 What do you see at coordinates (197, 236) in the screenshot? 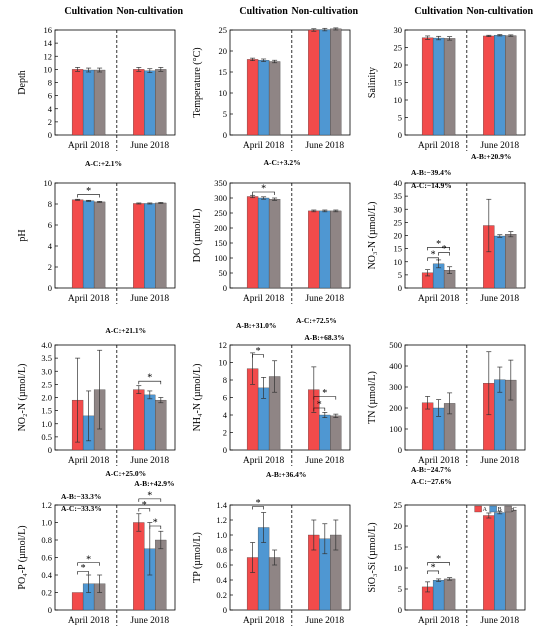
I see `y-axis-label: DO (µmol/L)` at bounding box center [197, 236].